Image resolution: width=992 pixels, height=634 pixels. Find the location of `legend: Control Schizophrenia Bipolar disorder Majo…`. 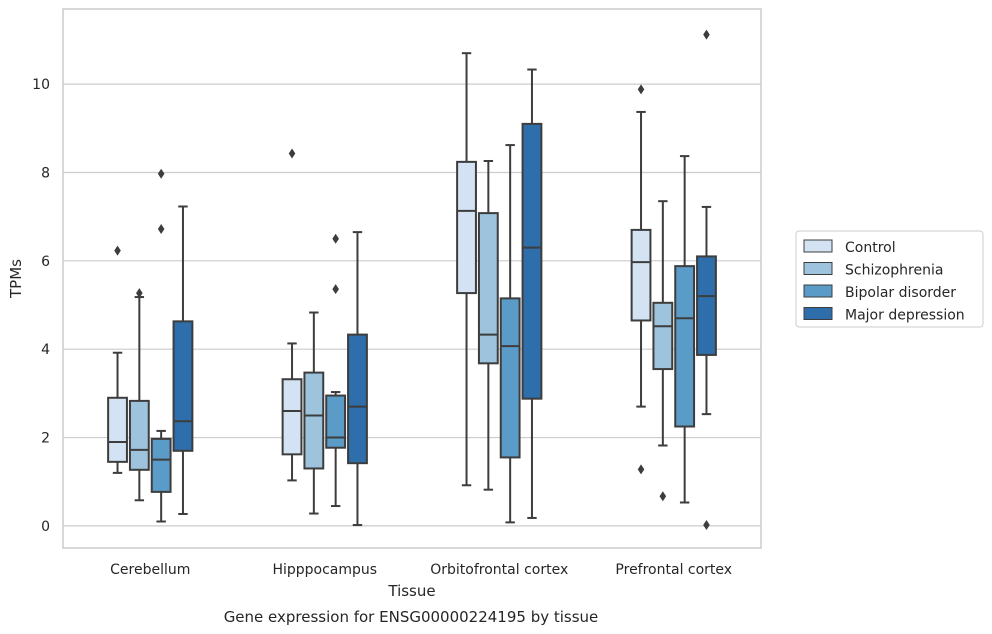

legend: Control Schizophrenia Bipolar disorder Majo… is located at coordinates (889, 279).